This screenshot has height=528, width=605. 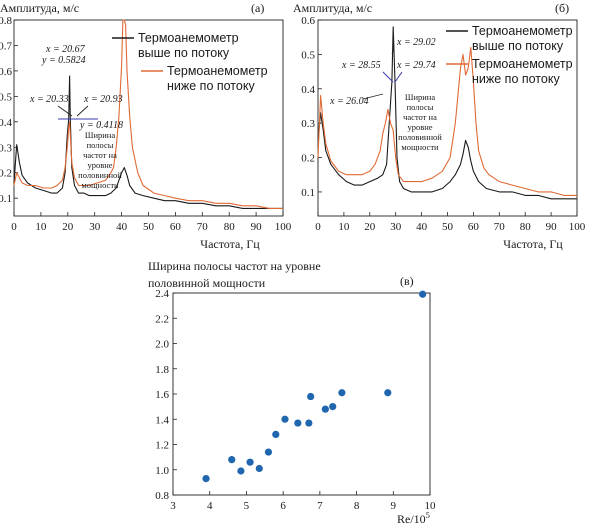 I want to click on panel-a-y-tick-label: 0.2, so click(x=6, y=174).